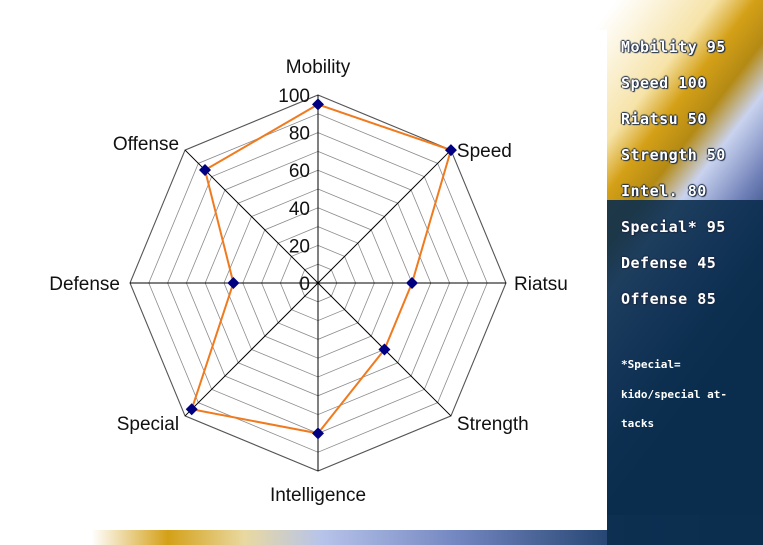 Image resolution: width=763 pixels, height=545 pixels. Describe the element at coordinates (299, 246) in the screenshot. I see `tick-label-20: 20` at that location.